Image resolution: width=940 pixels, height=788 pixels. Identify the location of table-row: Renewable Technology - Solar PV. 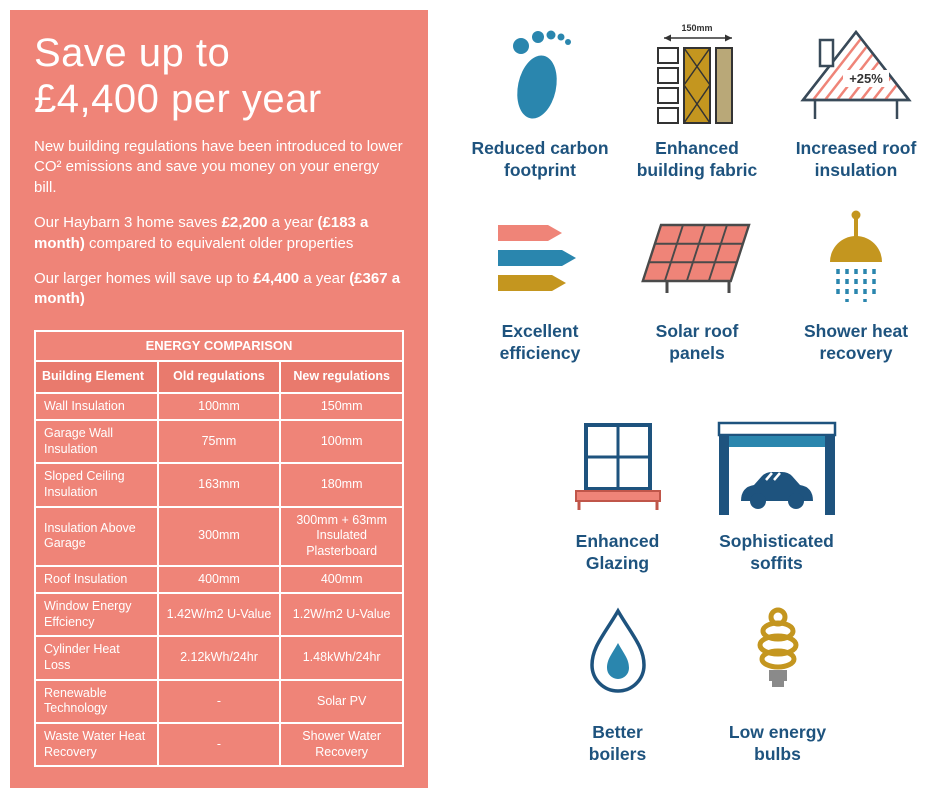
(219, 701).